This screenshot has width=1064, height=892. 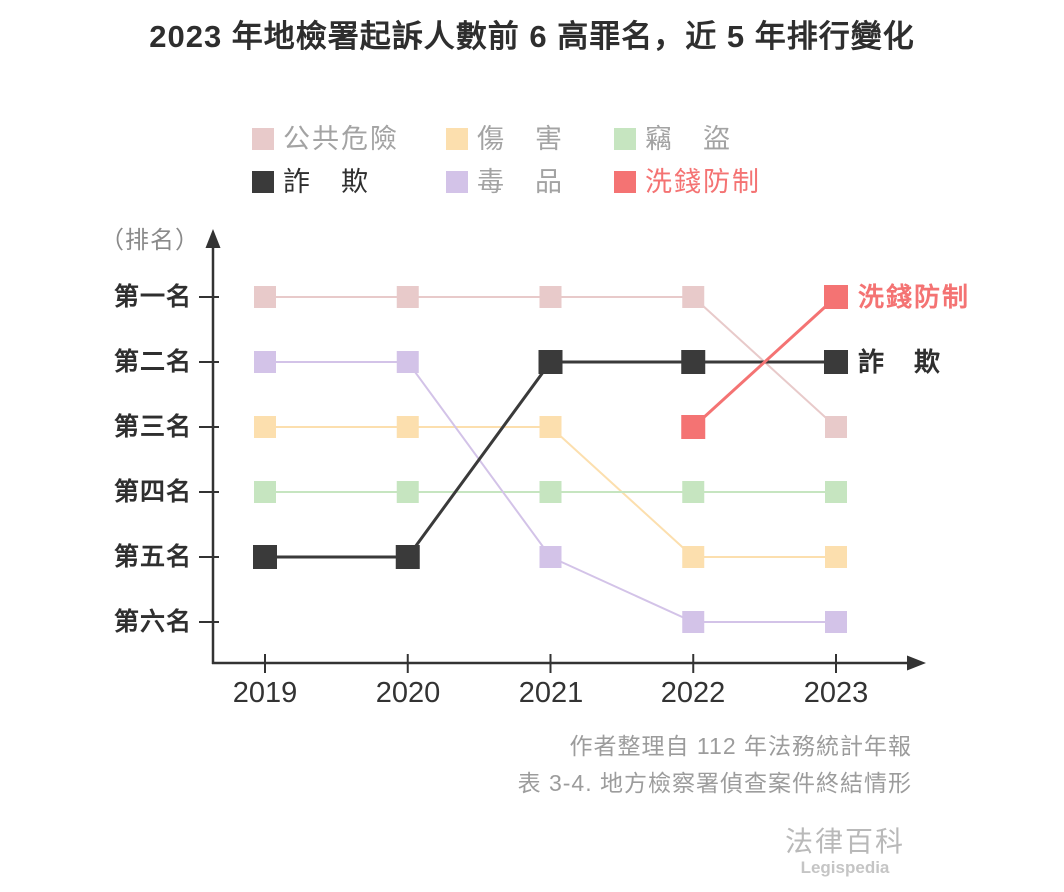 What do you see at coordinates (551, 693) in the screenshot?
I see `year-tick-label: 2021` at bounding box center [551, 693].